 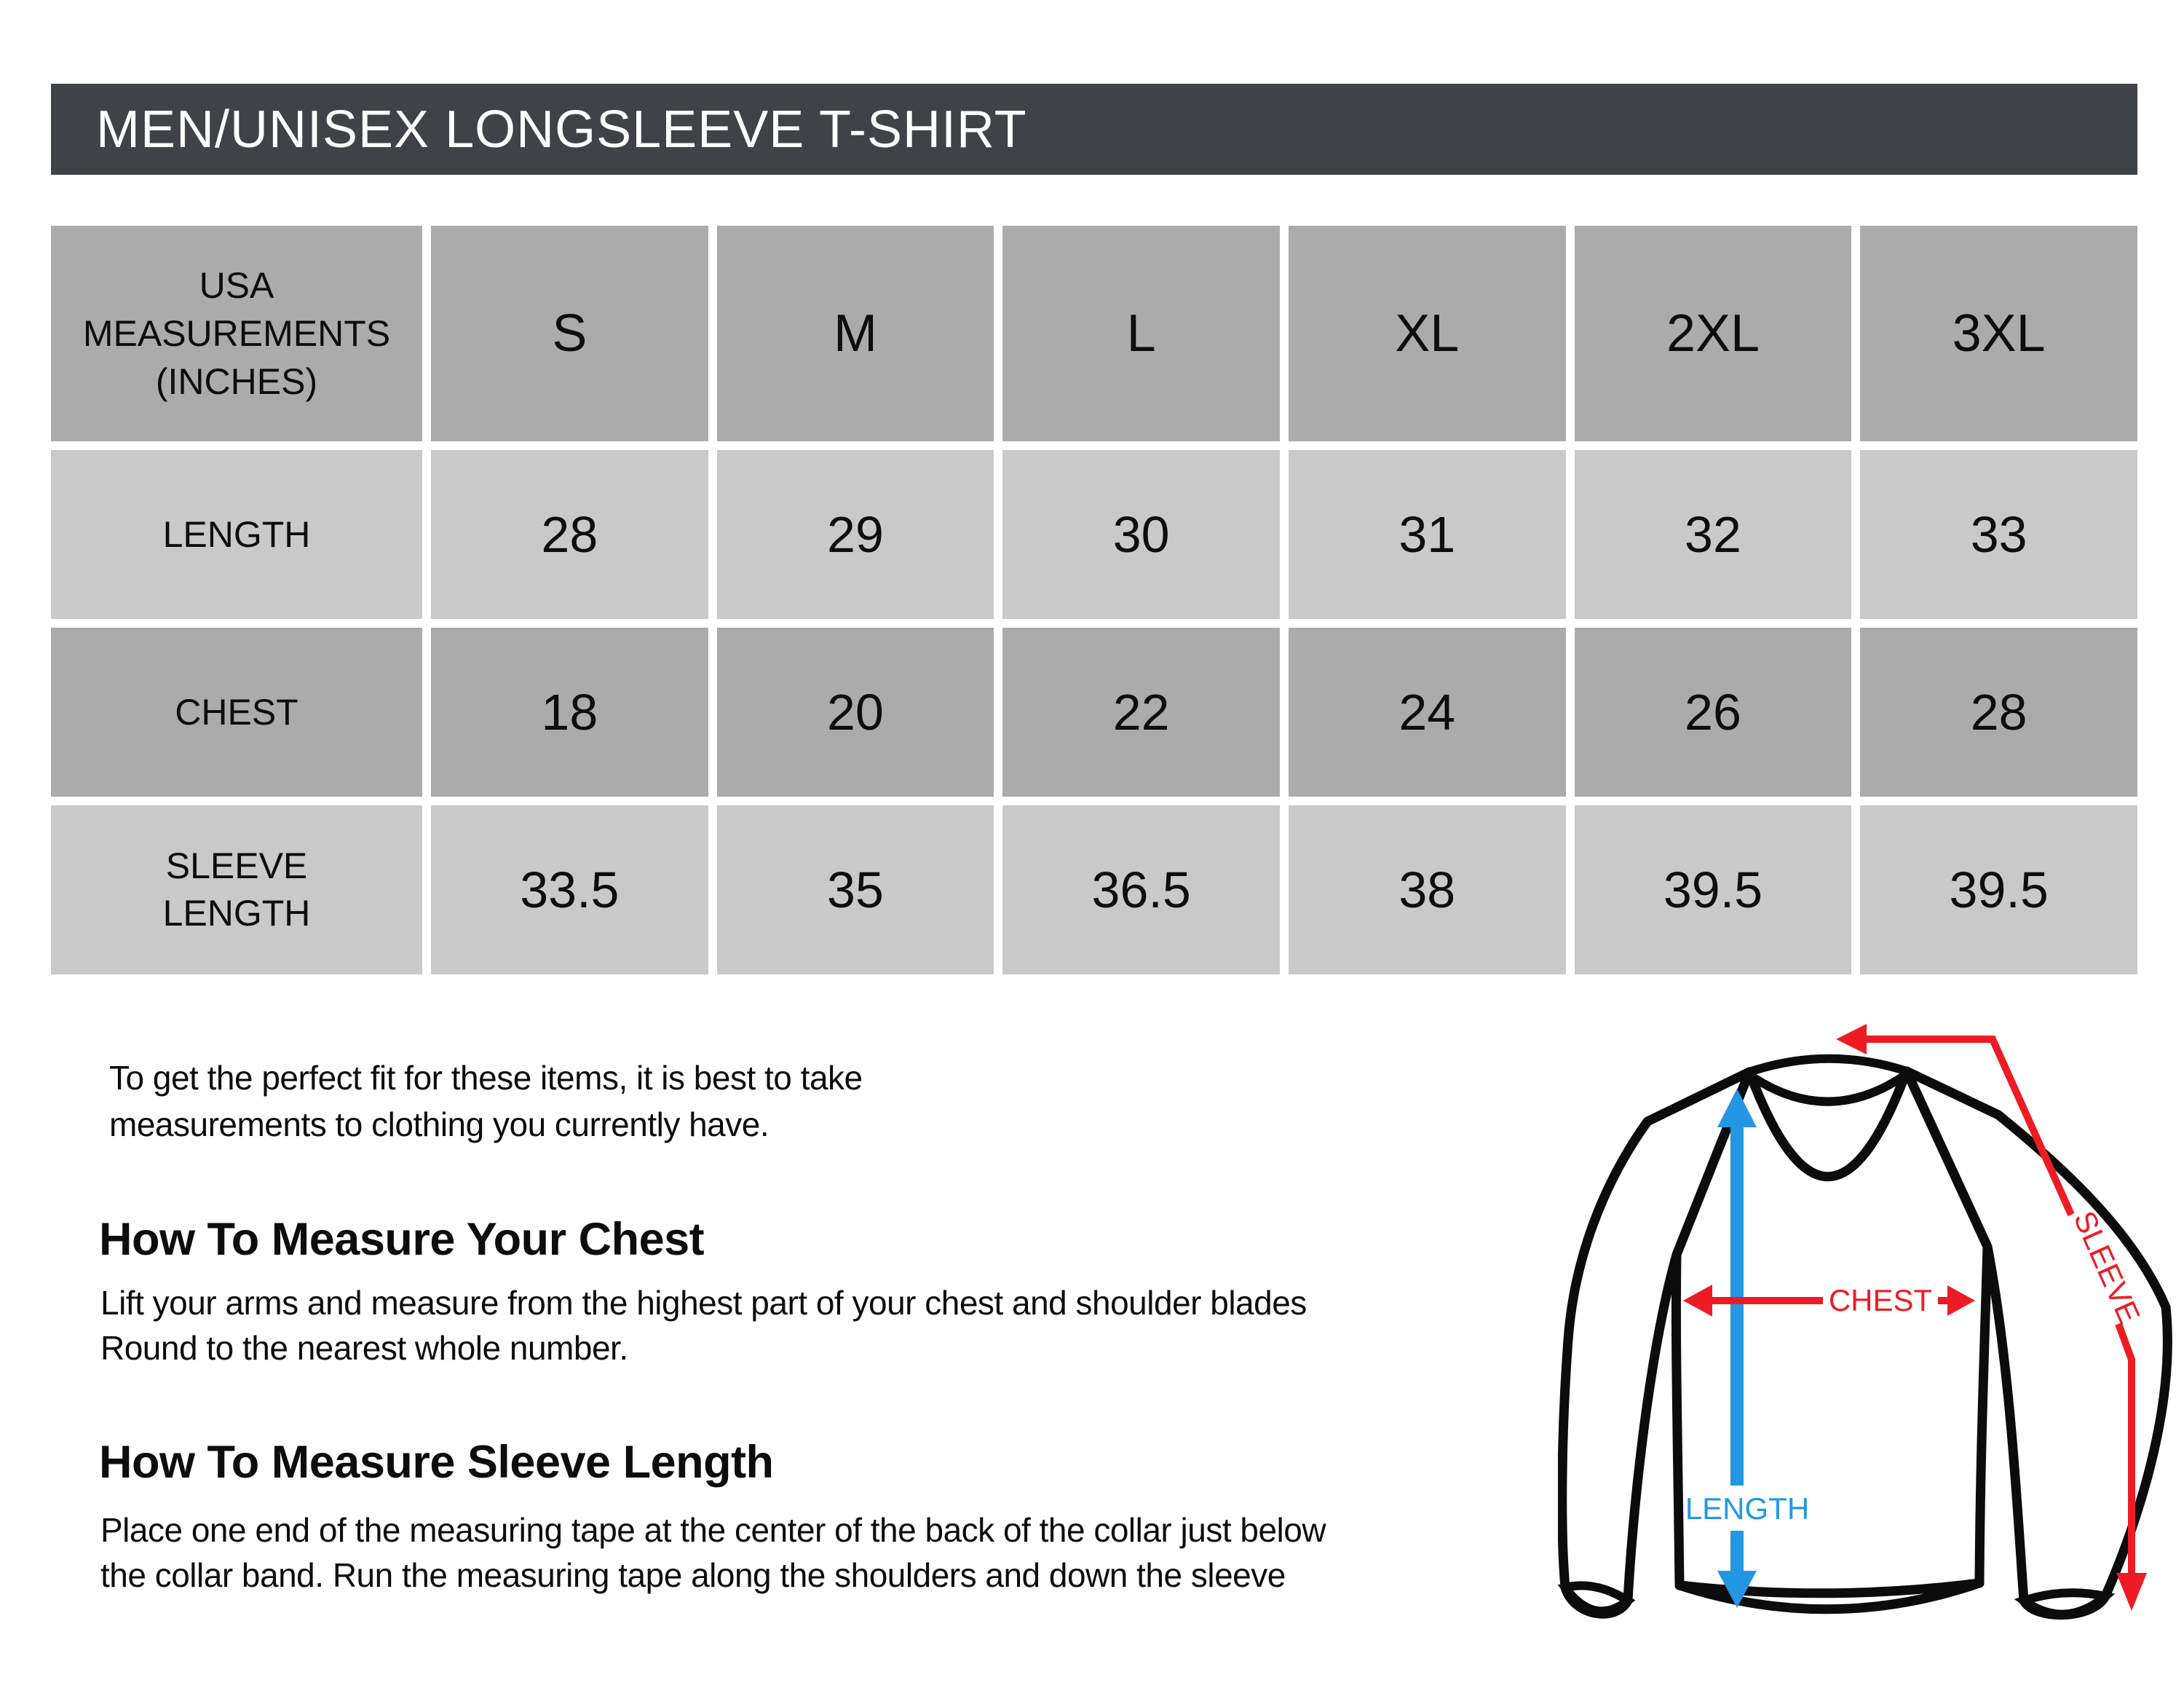 I want to click on sleeve-section-heading: How To Measure Sleeve Length, so click(x=436, y=1462).